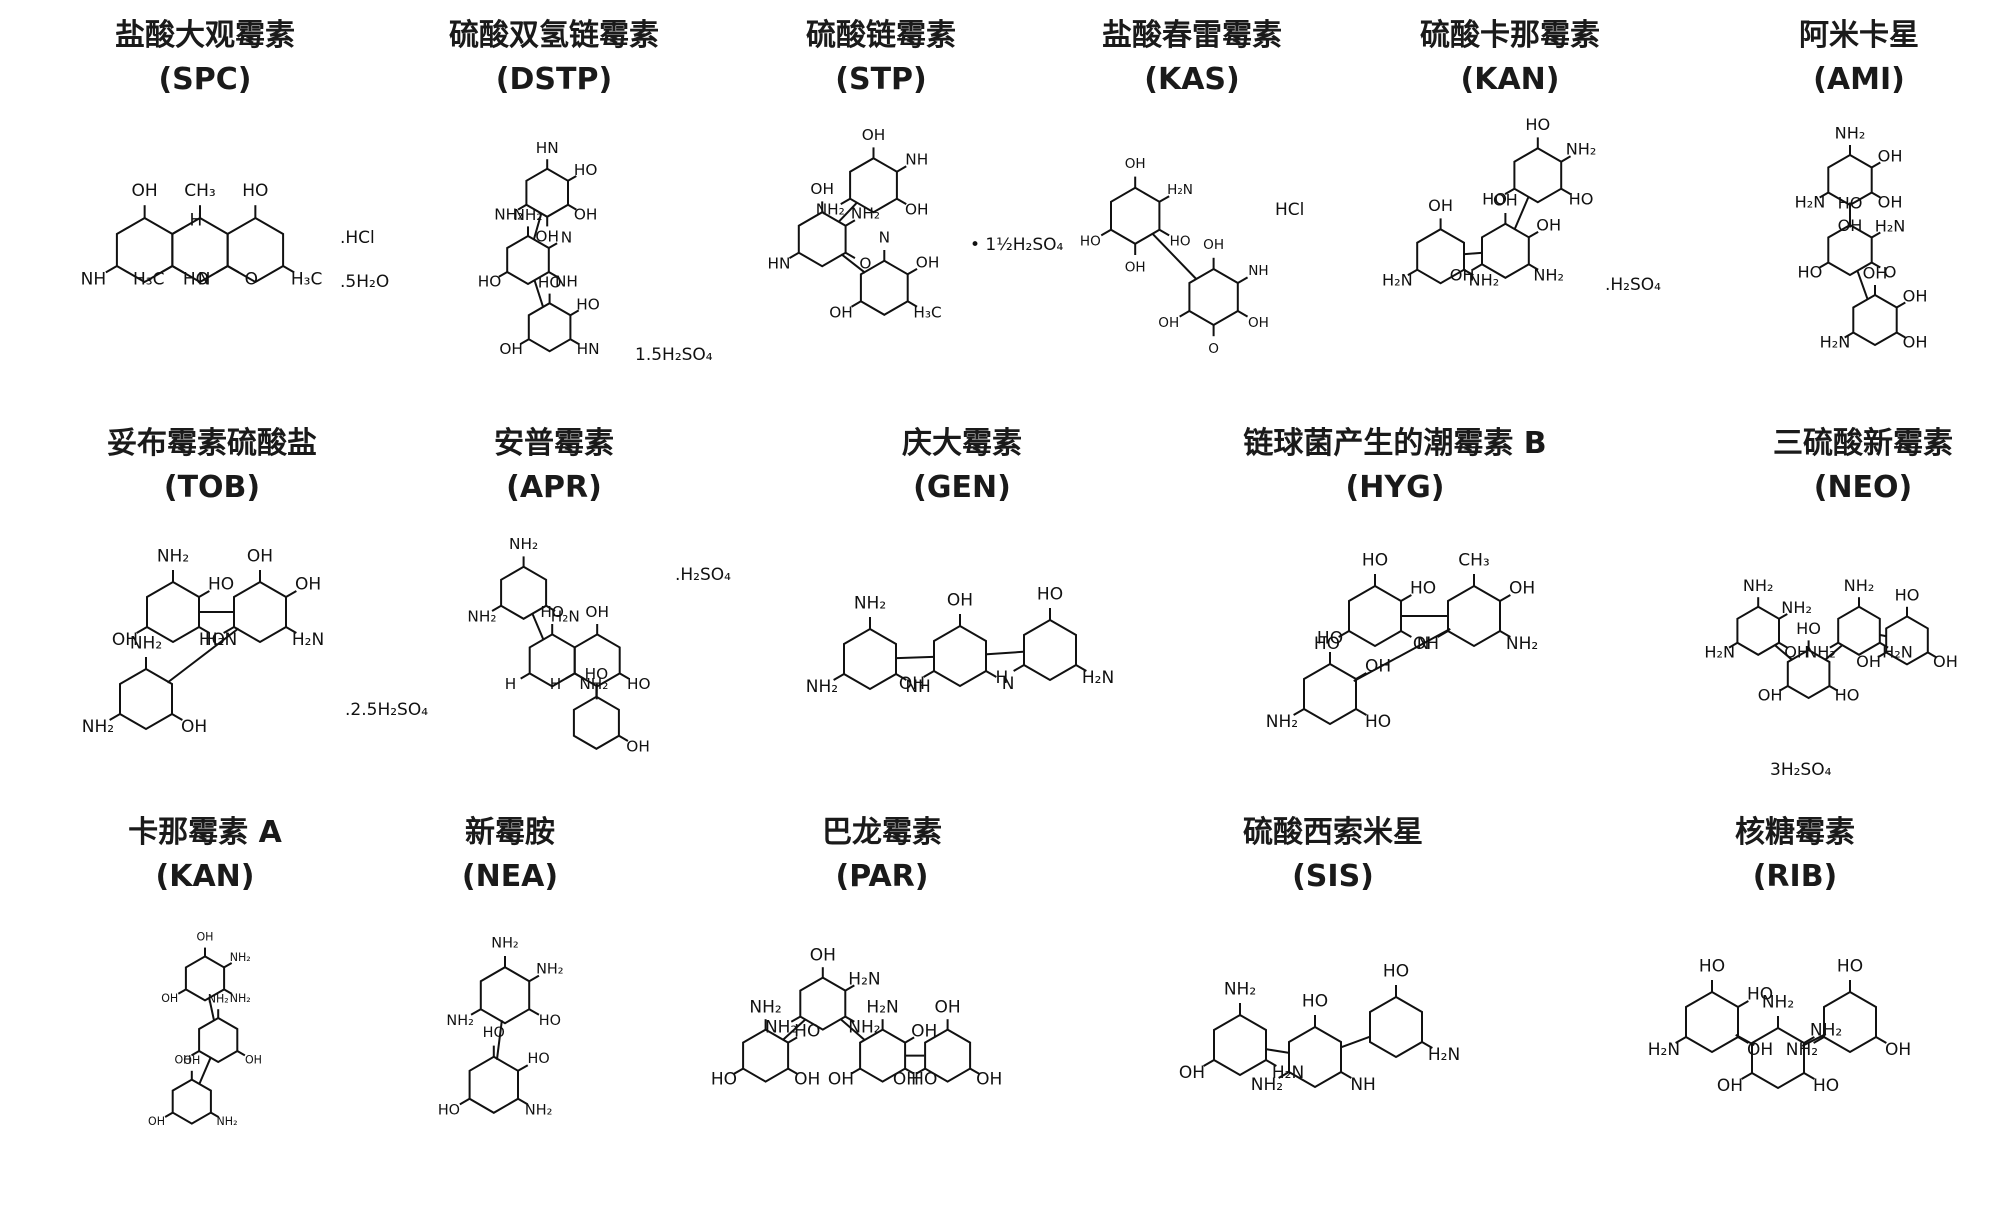  I want to click on compound-abbr: (NEA), so click(510, 876).